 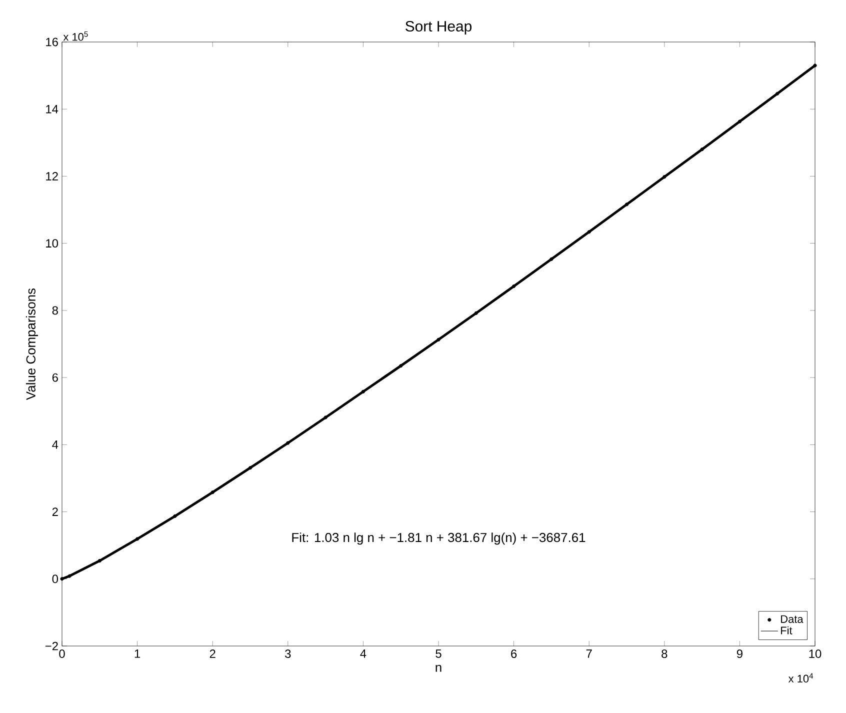 I want to click on y-tick-label: 12, so click(x=52, y=176).